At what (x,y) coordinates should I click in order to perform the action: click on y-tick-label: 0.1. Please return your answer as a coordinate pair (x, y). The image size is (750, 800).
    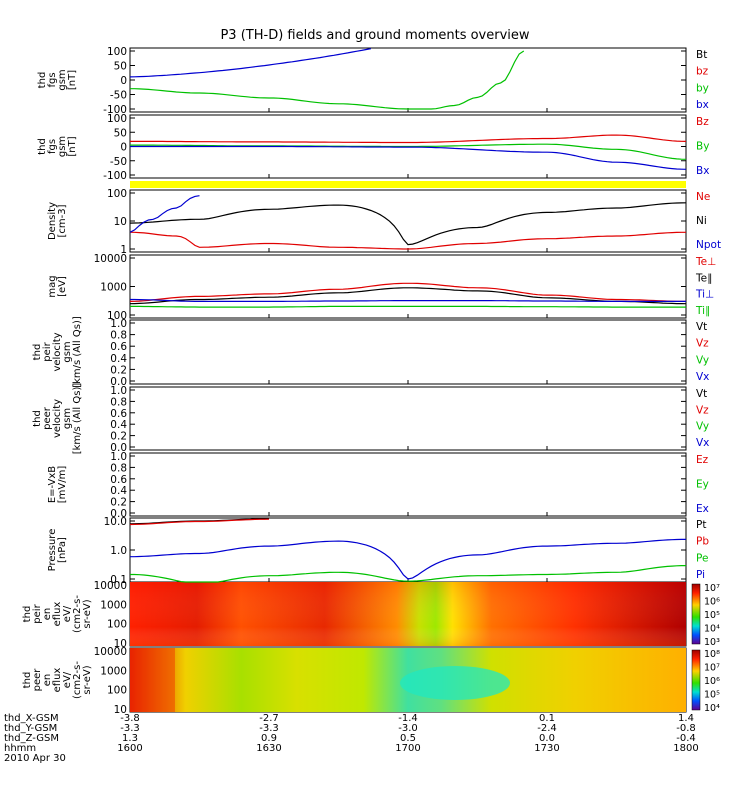
    Looking at the image, I should click on (118, 580).